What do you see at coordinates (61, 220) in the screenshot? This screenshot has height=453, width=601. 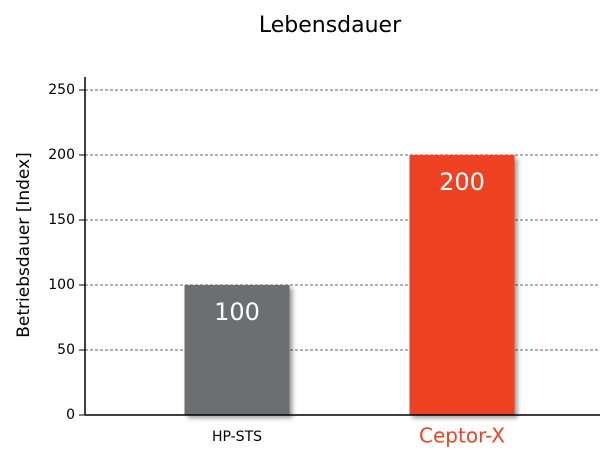 I see `y-tick-label: 150` at bounding box center [61, 220].